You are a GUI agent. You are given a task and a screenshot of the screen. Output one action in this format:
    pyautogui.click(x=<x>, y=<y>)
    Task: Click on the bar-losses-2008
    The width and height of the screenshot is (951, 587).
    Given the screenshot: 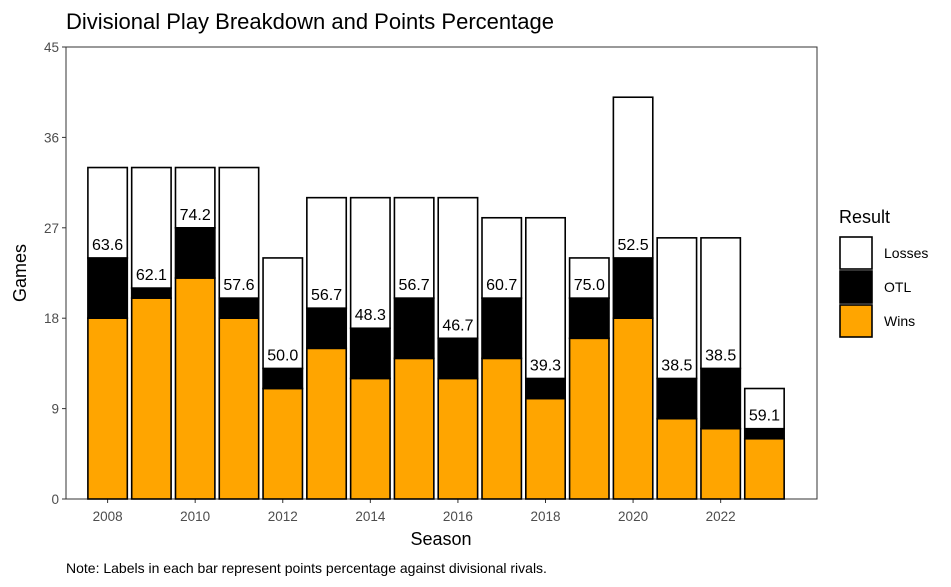 What is the action you would take?
    pyautogui.click(x=108, y=212)
    